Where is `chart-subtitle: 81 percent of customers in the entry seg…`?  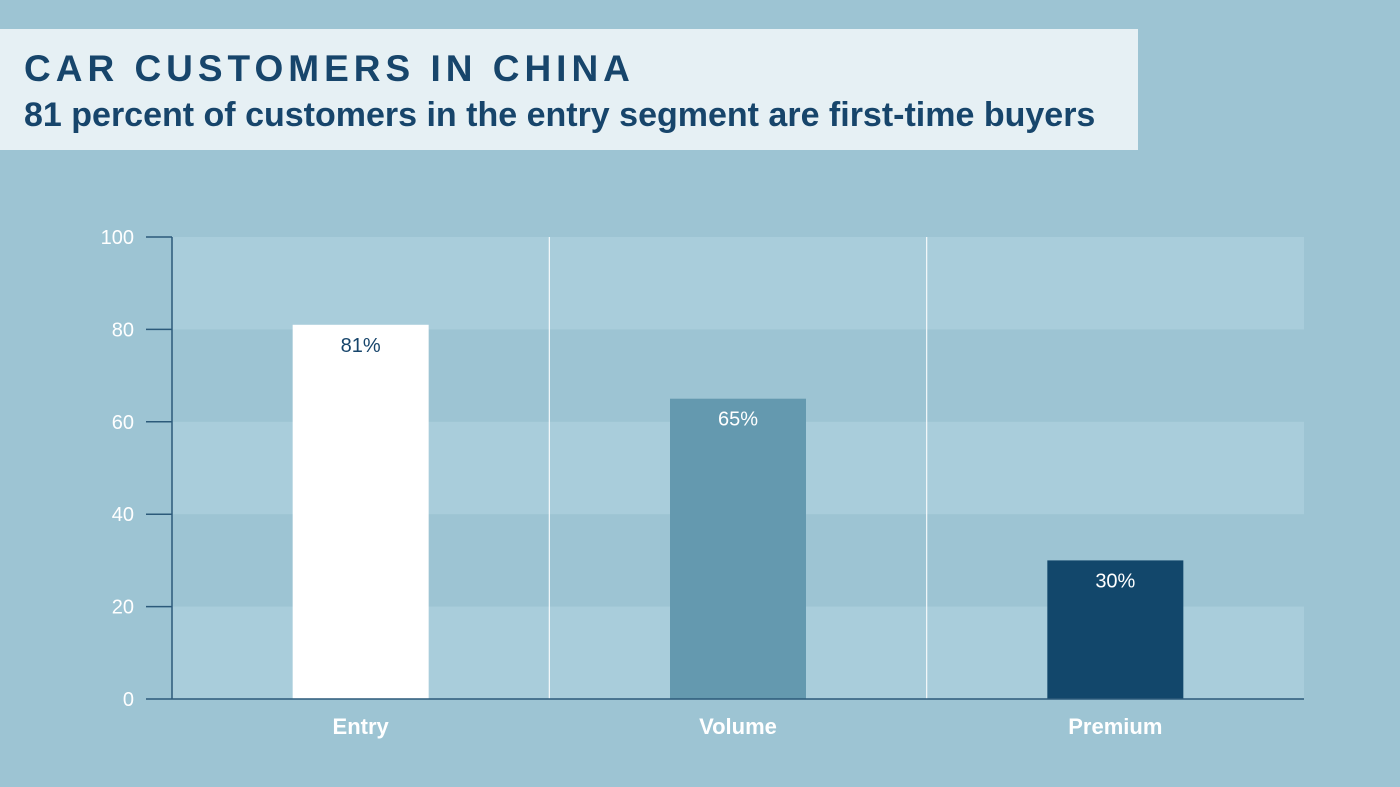
chart-subtitle: 81 percent of customers in the entry seg… is located at coordinates (560, 115).